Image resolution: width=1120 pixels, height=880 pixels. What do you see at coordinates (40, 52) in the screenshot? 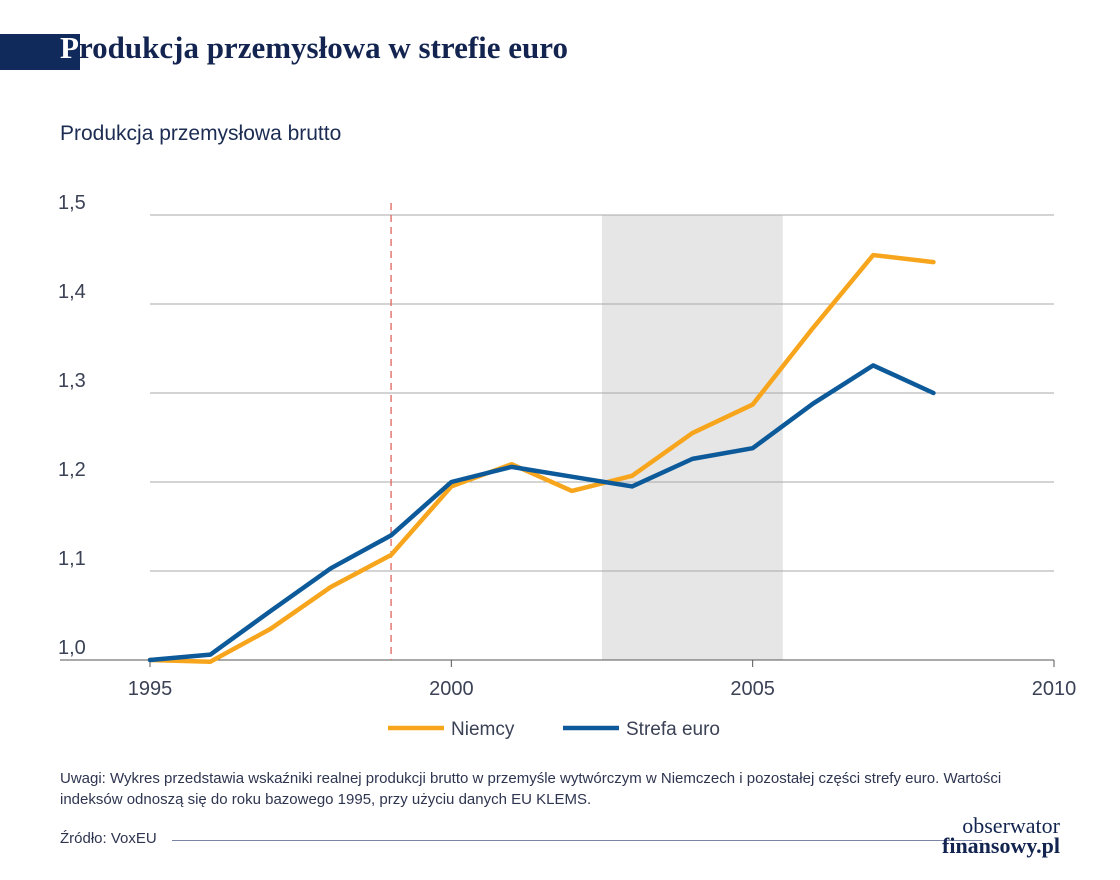
I see `title-accent-bar` at bounding box center [40, 52].